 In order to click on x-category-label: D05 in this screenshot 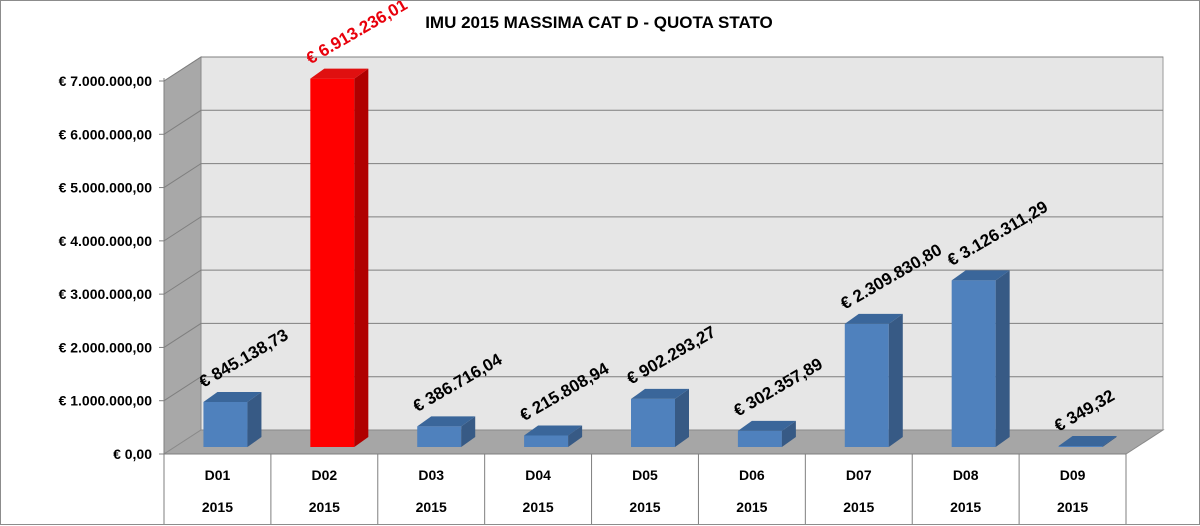, I will do `click(645, 475)`.